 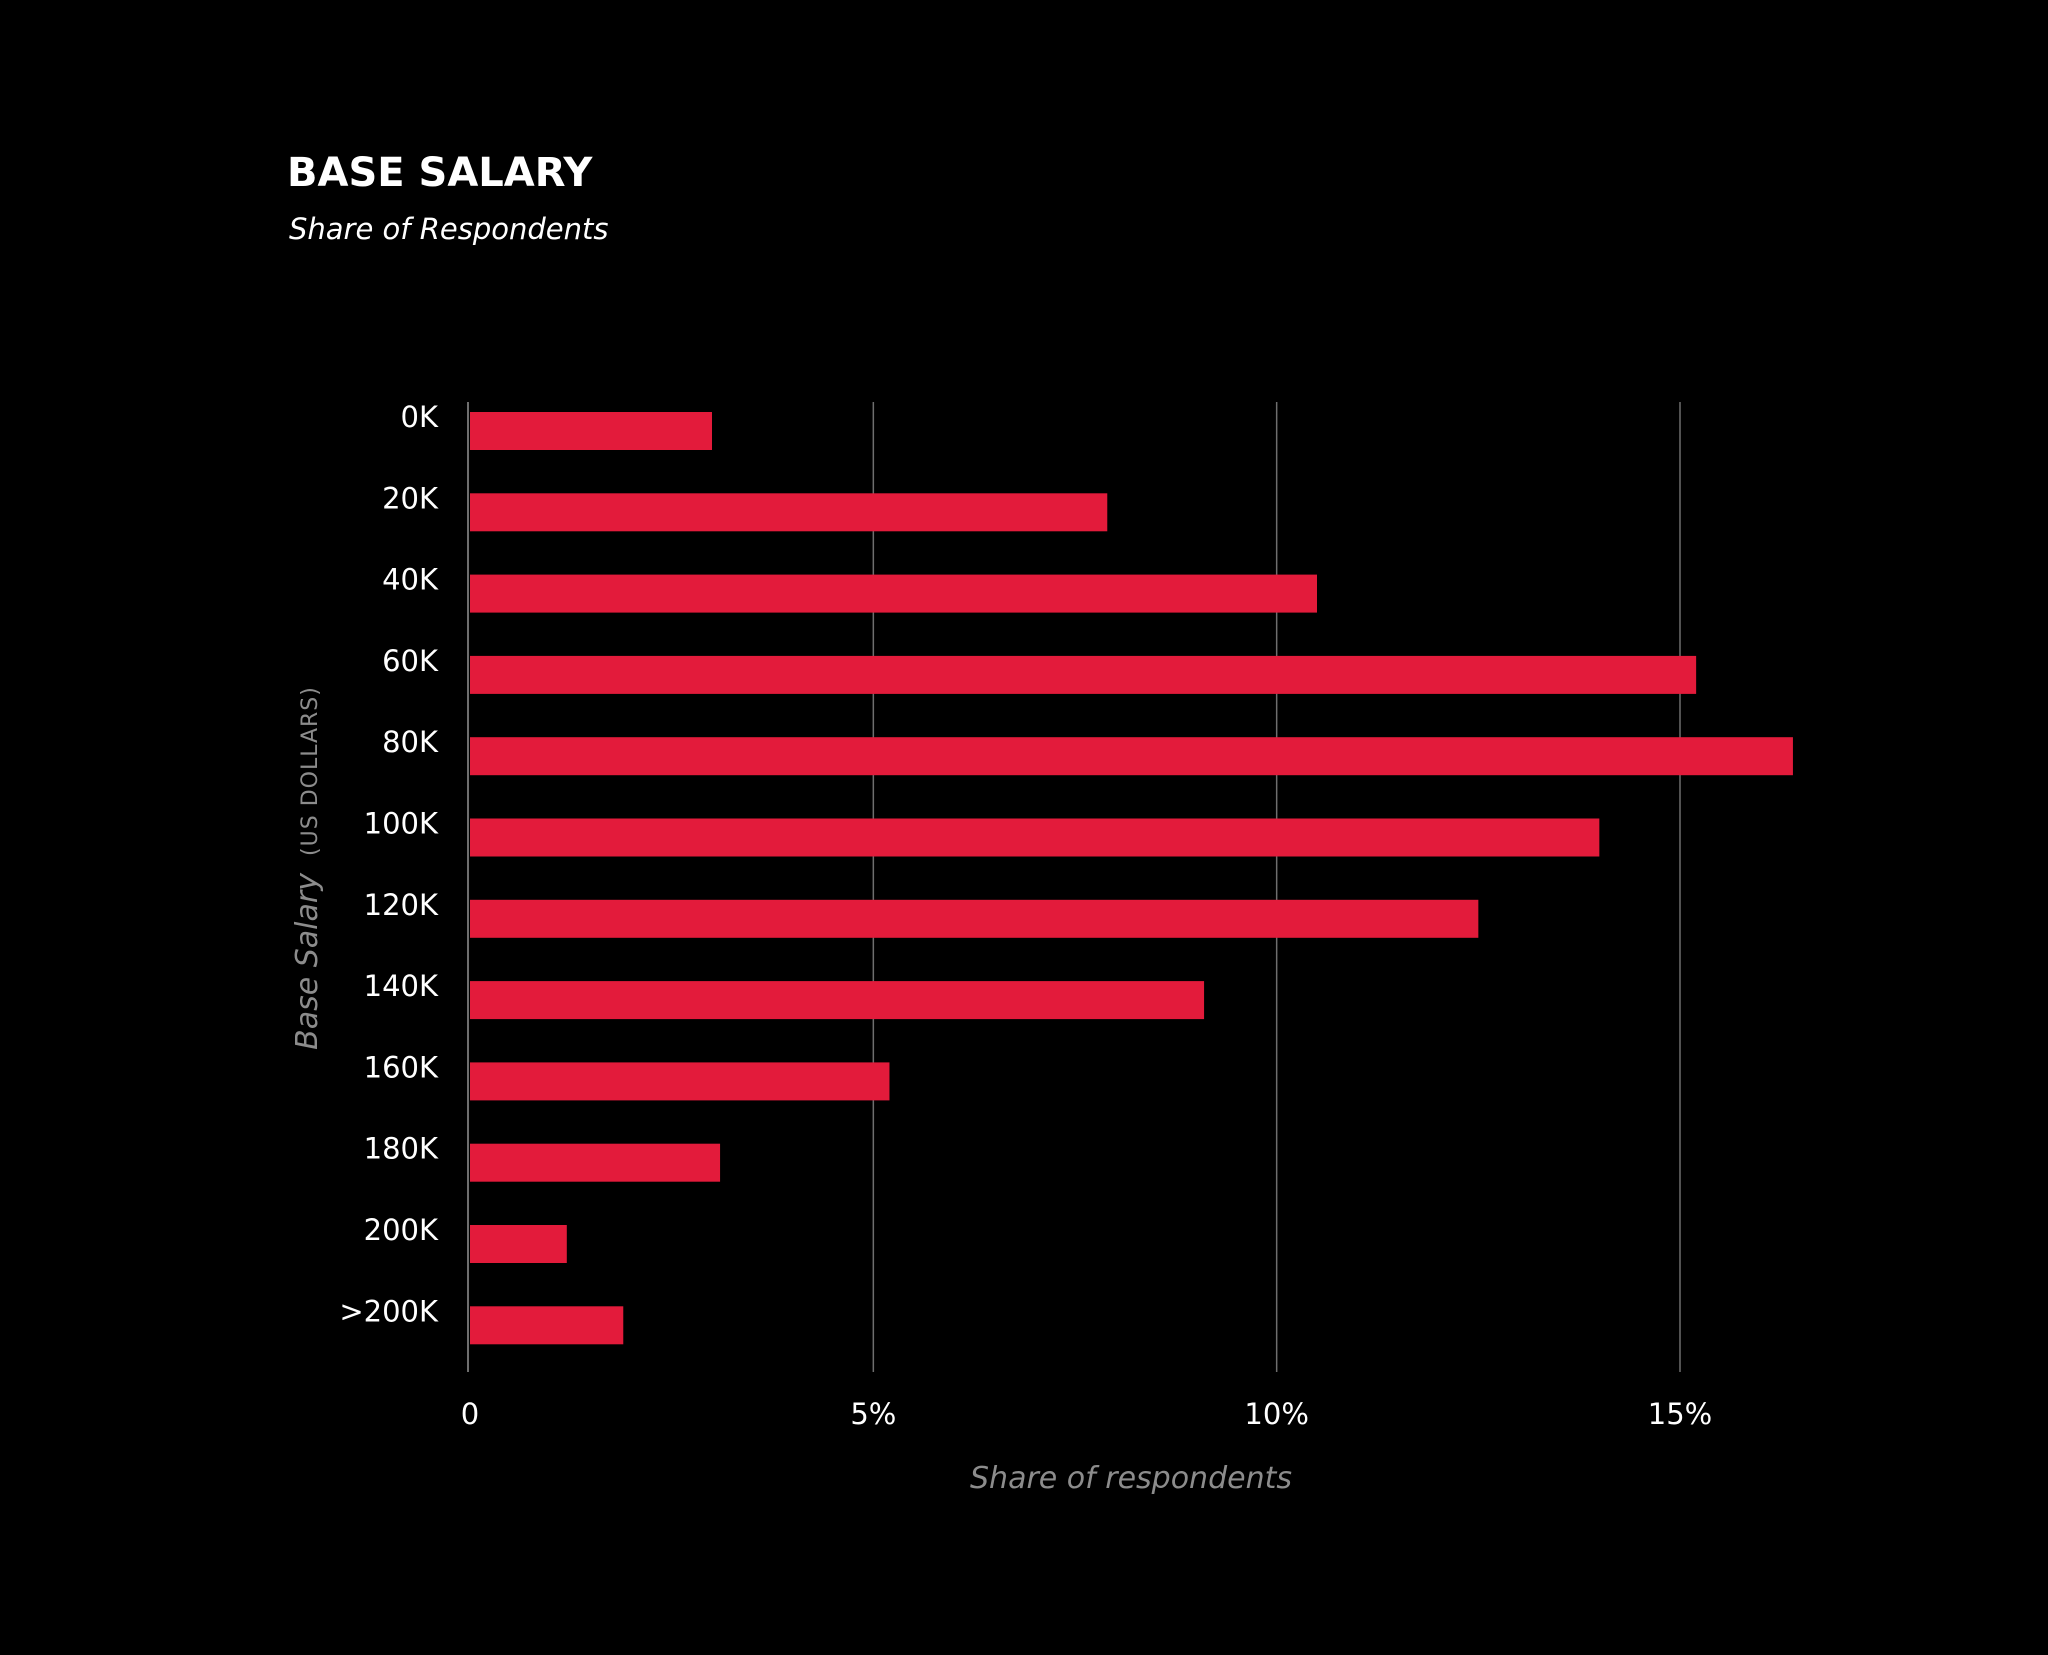 What do you see at coordinates (307, 961) in the screenshot?
I see `y-axis-label-text: Base Salary` at bounding box center [307, 961].